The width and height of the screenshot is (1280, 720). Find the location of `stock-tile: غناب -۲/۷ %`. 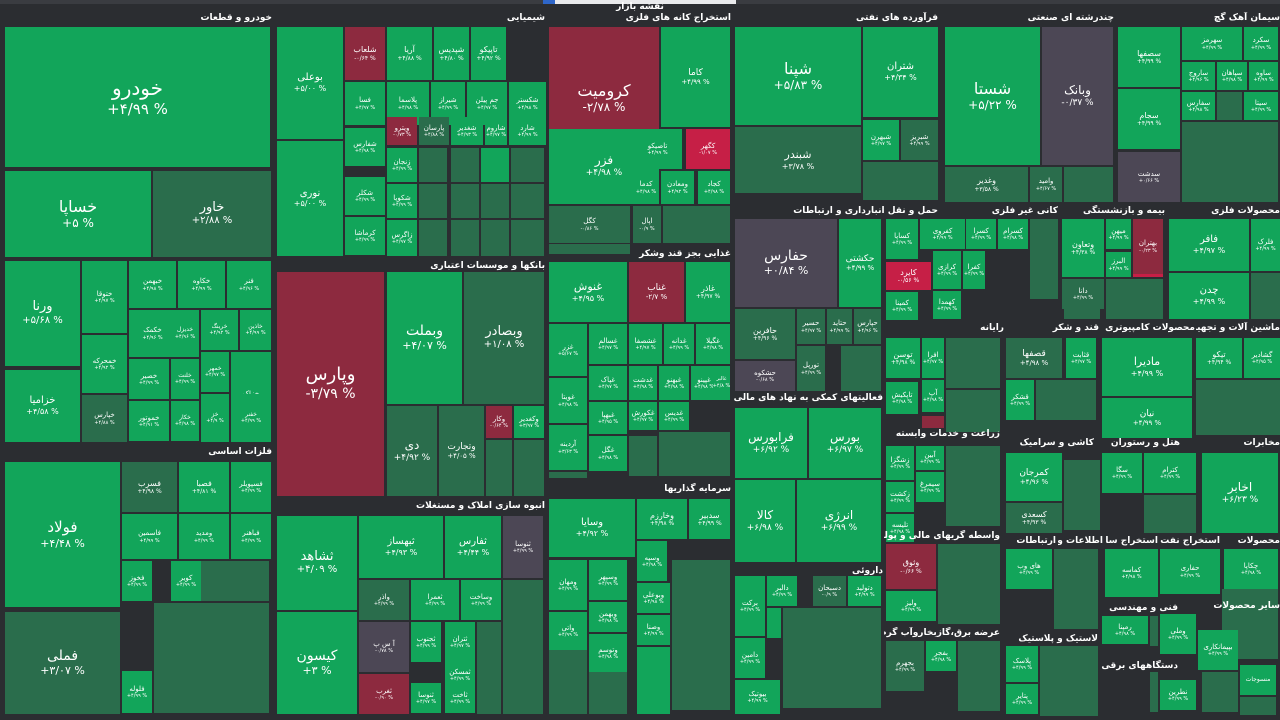

stock-tile: غناب -۲/۷ % is located at coordinates (656, 292).